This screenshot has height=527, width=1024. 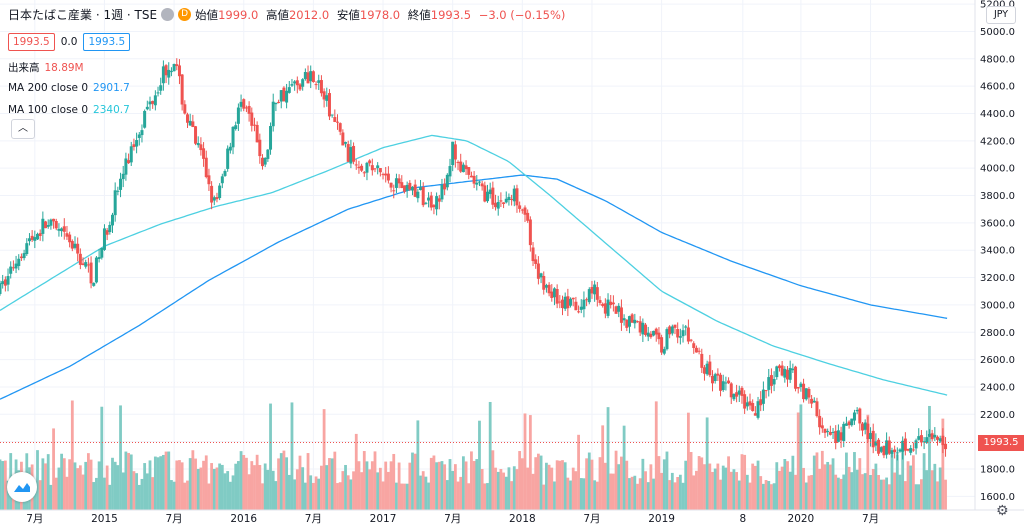 What do you see at coordinates (380, 14) in the screenshot?
I see `low-value: 1978.0` at bounding box center [380, 14].